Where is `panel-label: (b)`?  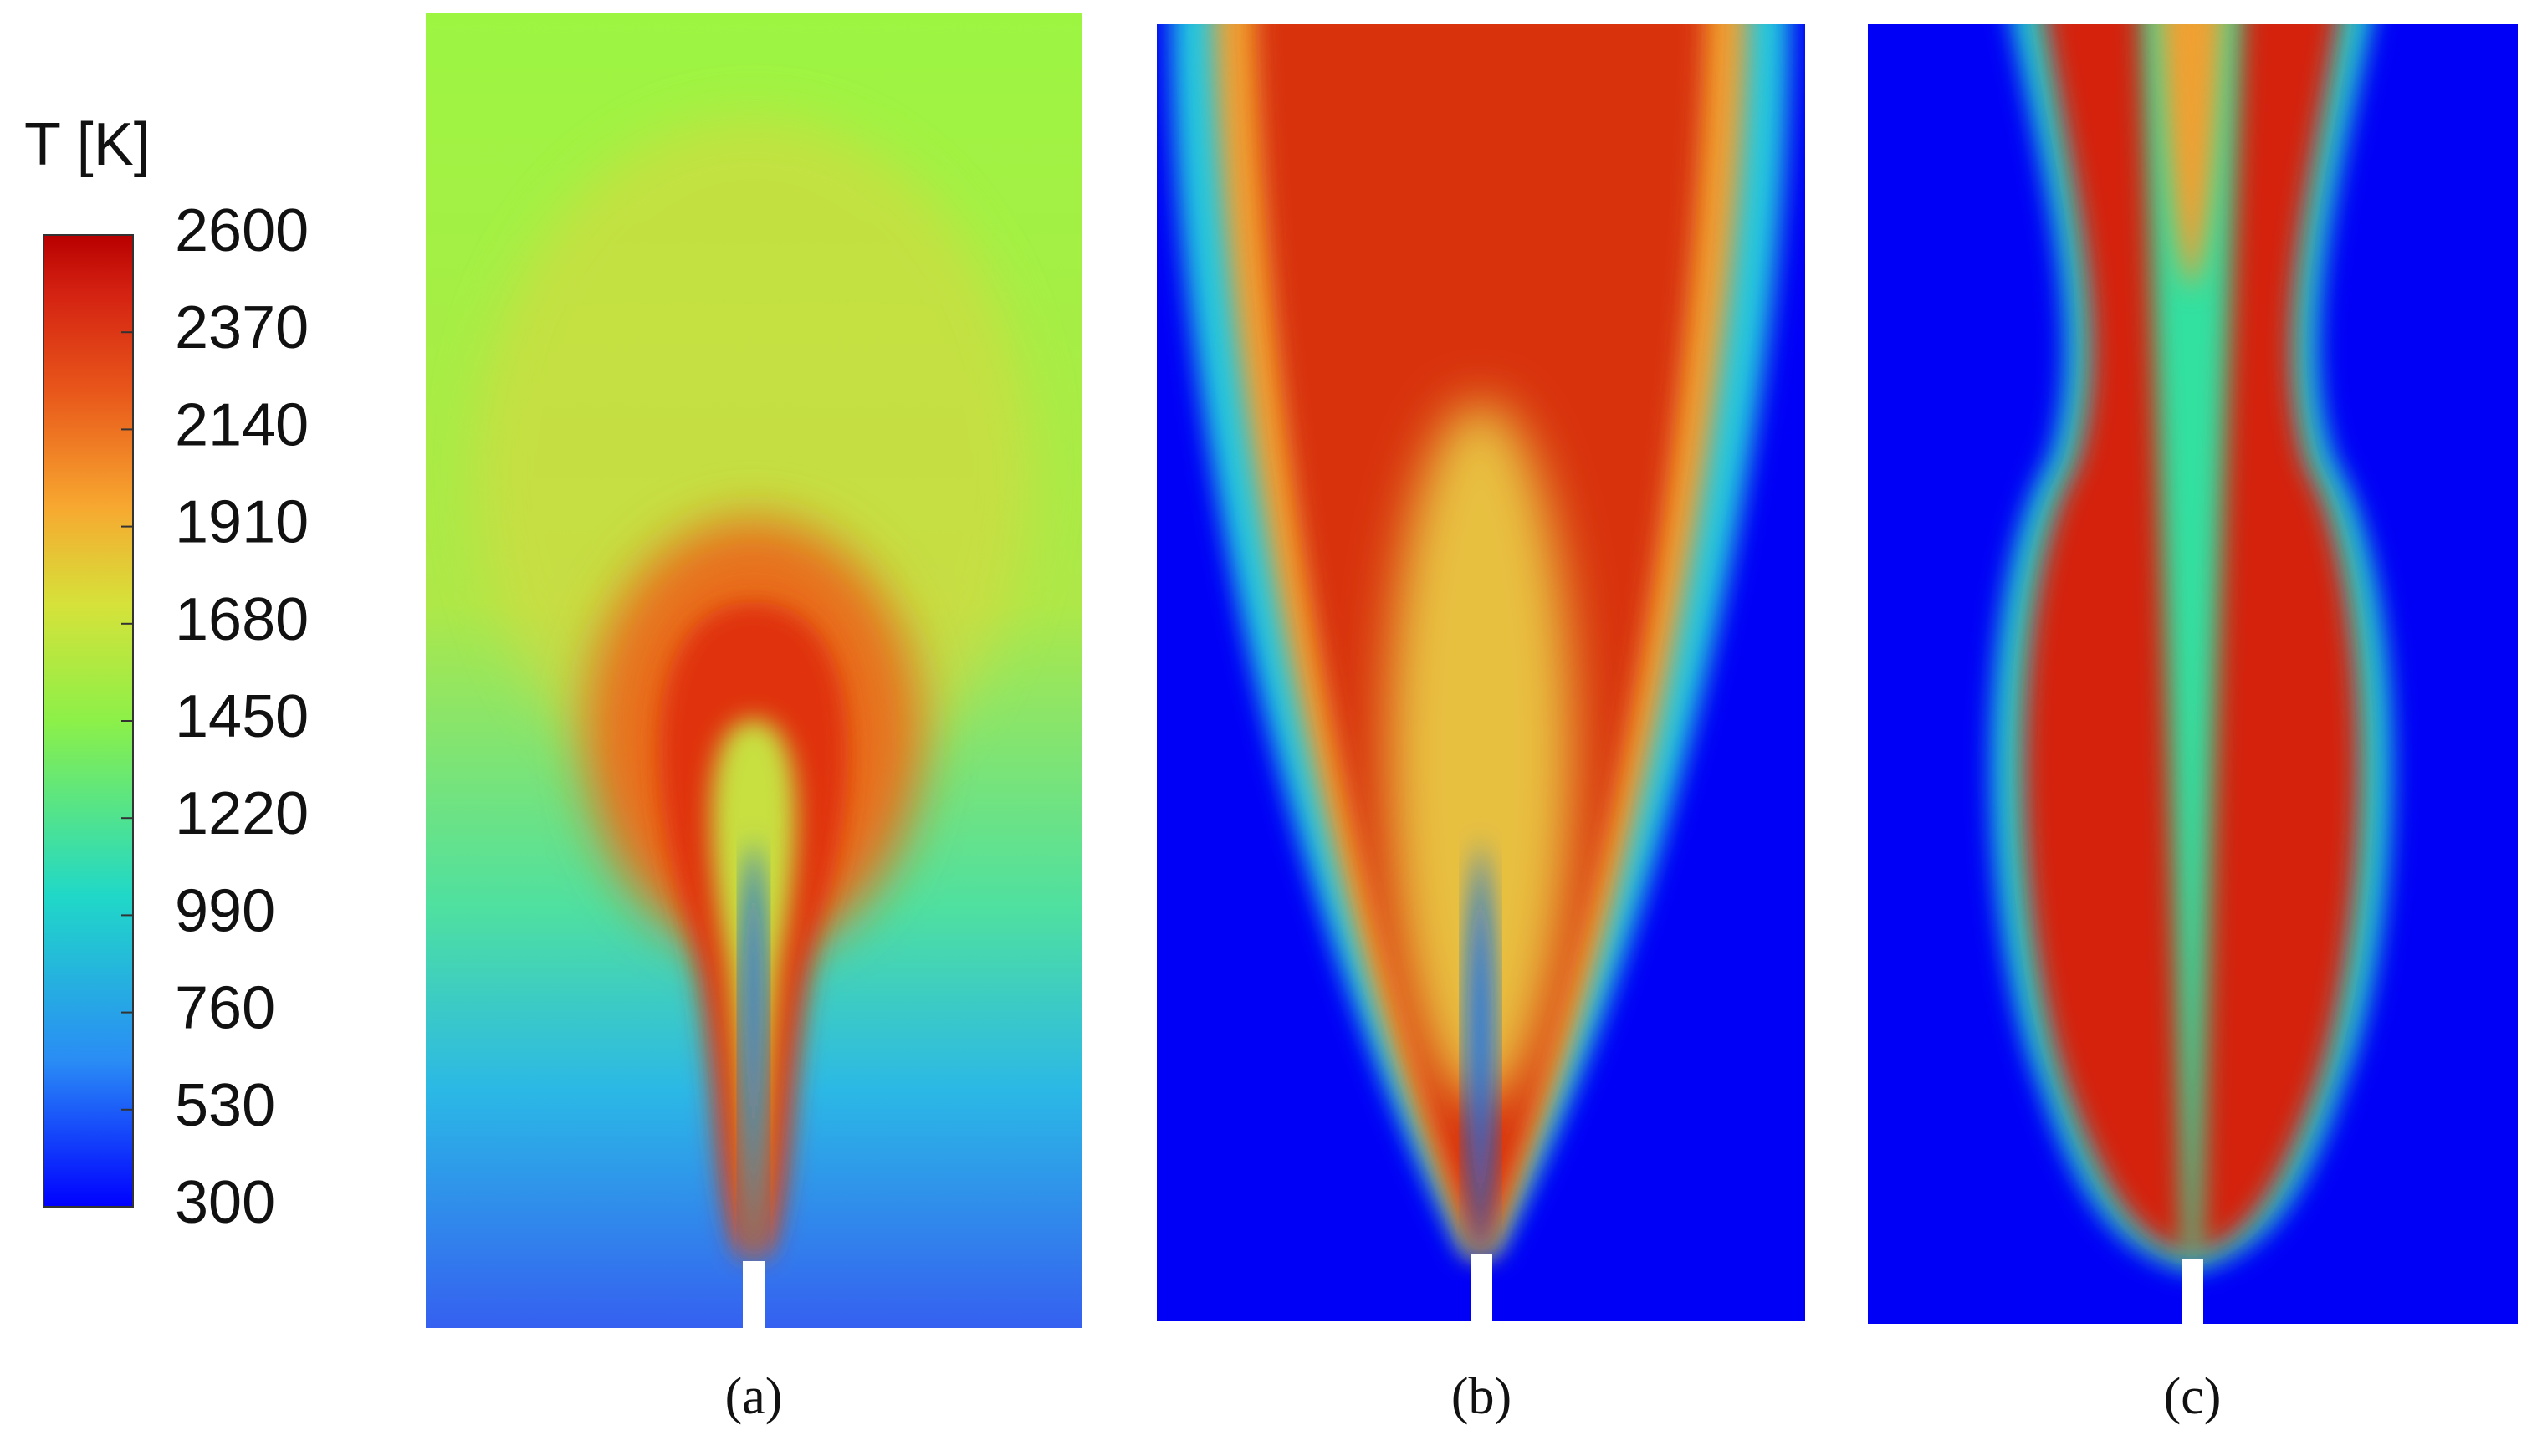 panel-label: (b) is located at coordinates (1481, 1396).